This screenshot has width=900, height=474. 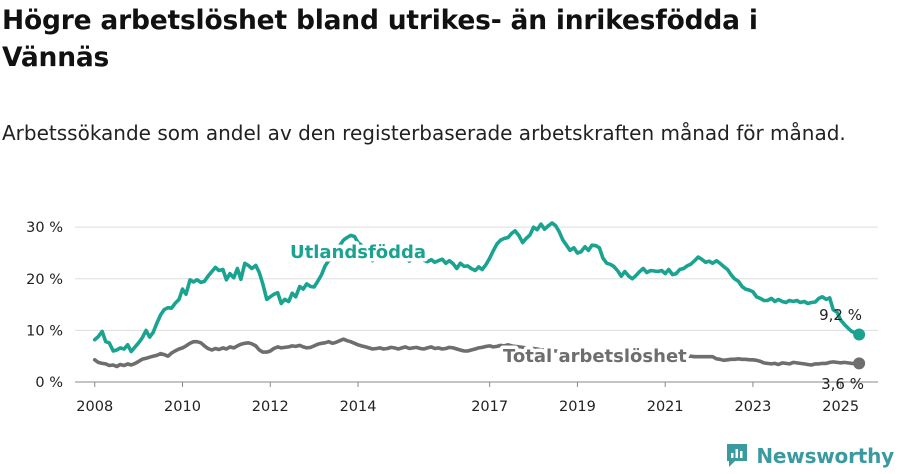 I want to click on y-tick-label: 0 %, so click(x=49, y=383).